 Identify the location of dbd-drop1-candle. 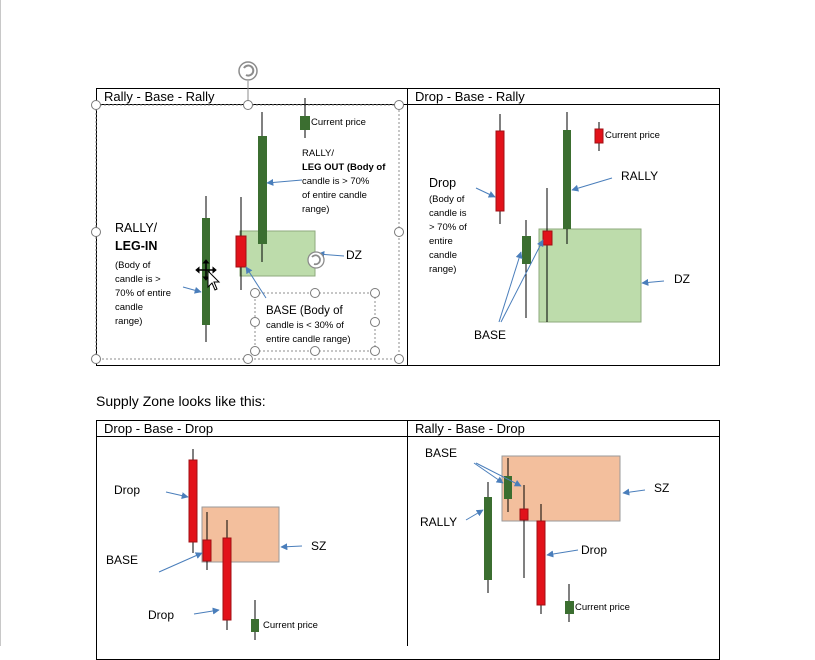
(193, 501).